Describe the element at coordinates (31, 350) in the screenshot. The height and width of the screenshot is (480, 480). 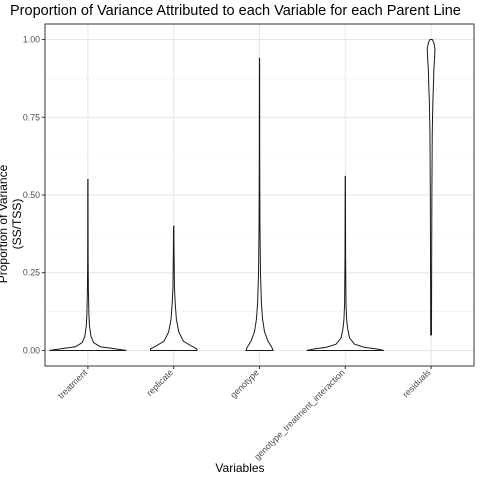
I see `y-tick-label: 0.00` at that location.